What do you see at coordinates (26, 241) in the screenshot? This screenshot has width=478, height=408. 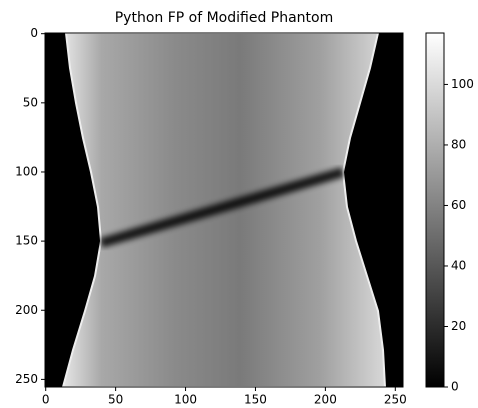 I see `y-tick-label: 150` at bounding box center [26, 241].